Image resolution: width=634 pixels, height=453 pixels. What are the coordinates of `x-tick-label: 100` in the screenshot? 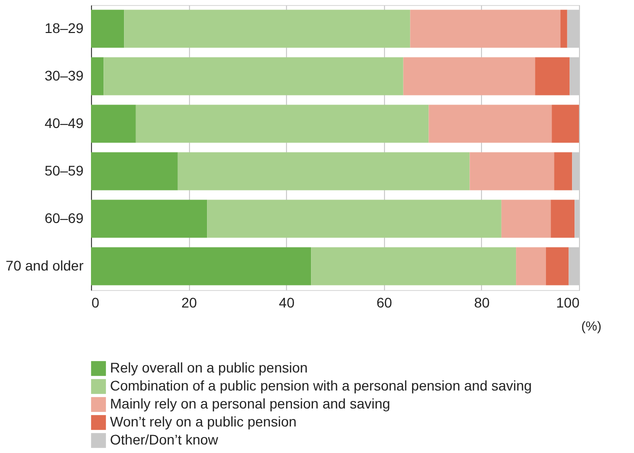 It's located at (568, 302).